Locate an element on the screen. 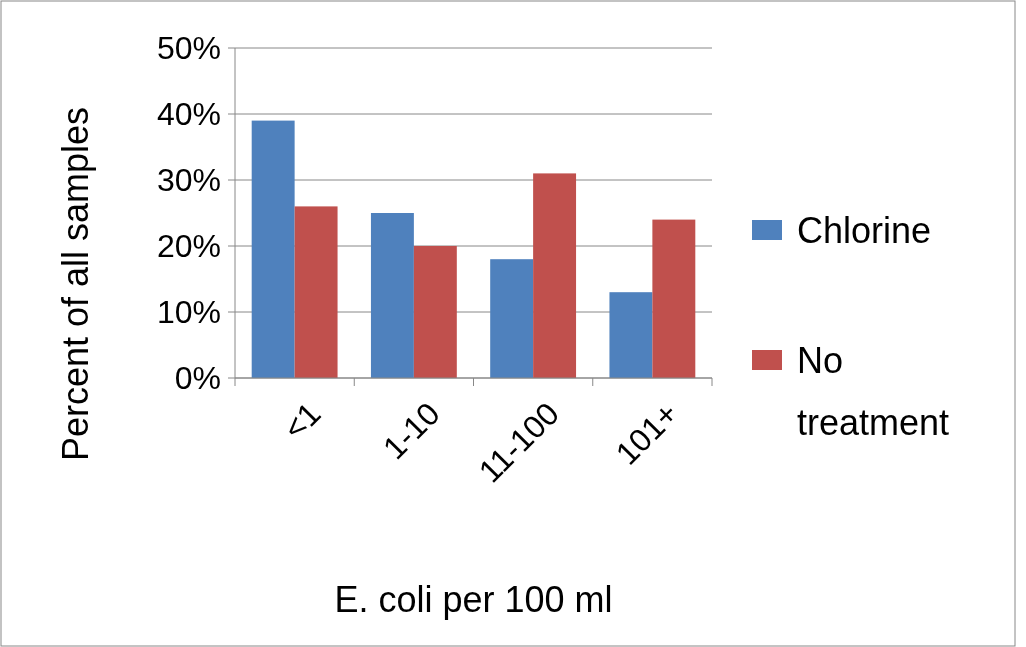  x-tick-label: <1 is located at coordinates (302, 421).